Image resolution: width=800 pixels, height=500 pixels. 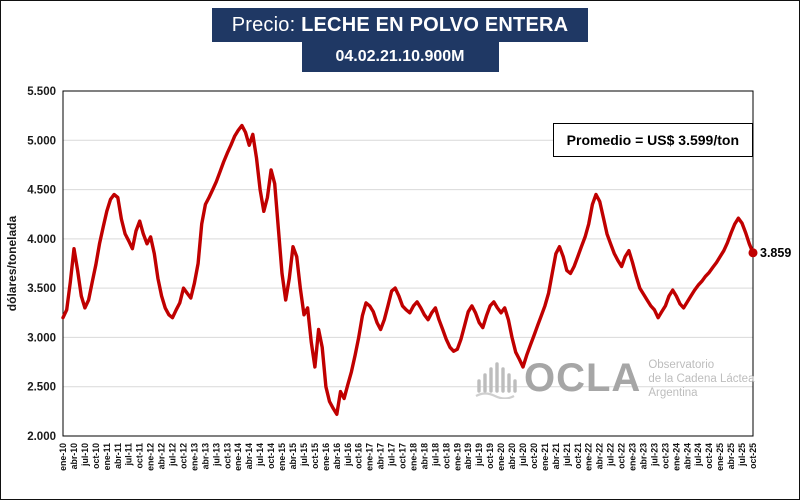 I want to click on x-tick-label: abr-16, so click(x=337, y=456).